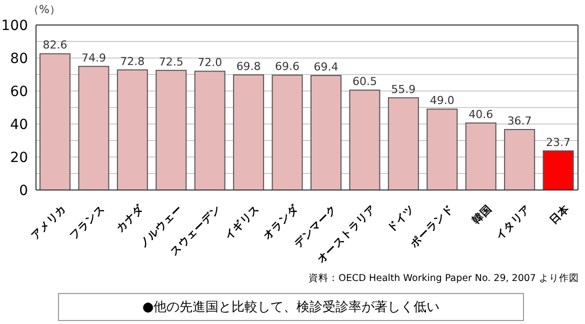  Describe the element at coordinates (14, 26) in the screenshot. I see `y-tick-label: 100` at that location.